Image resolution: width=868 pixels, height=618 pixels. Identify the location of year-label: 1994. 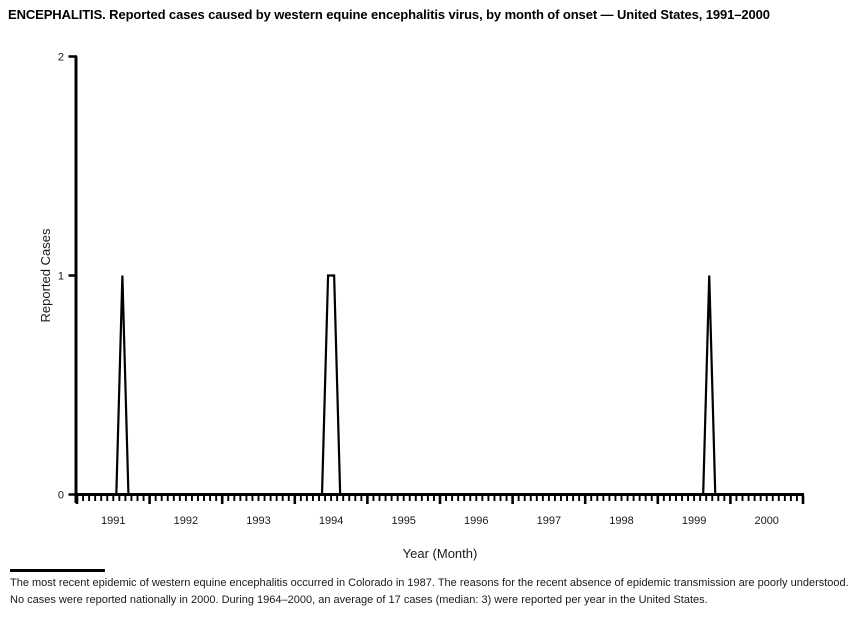
(331, 521).